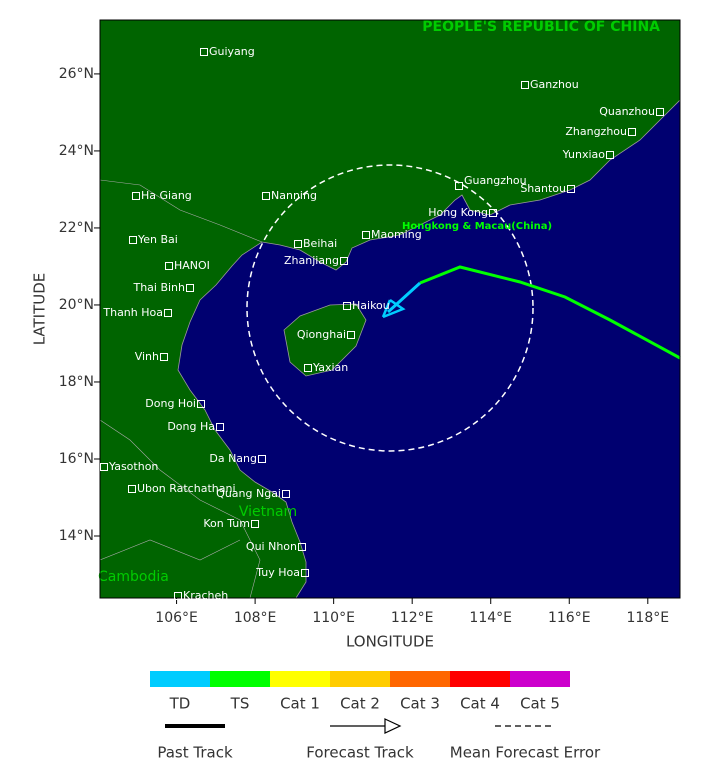 The height and width of the screenshot is (760, 720). I want to click on td-track, so click(404, 297).